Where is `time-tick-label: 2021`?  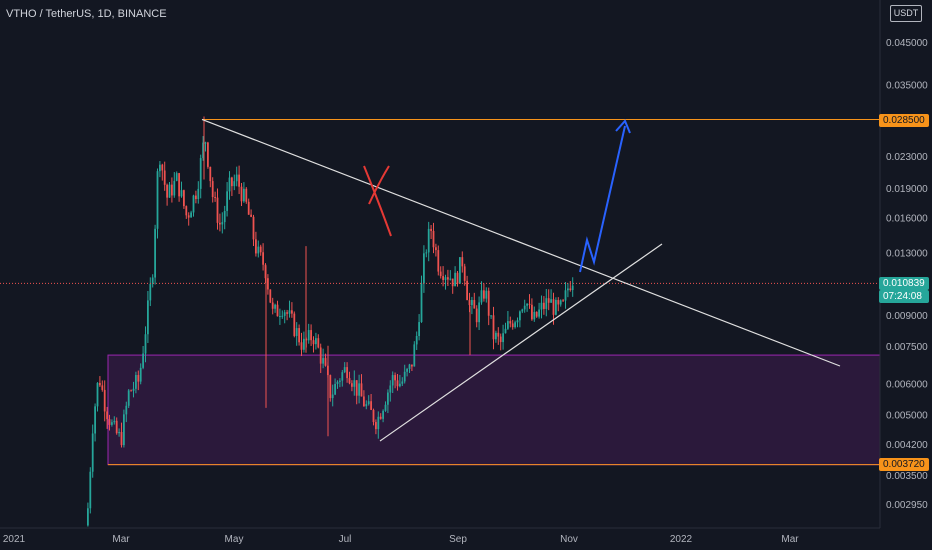
time-tick-label: 2021 is located at coordinates (14, 539).